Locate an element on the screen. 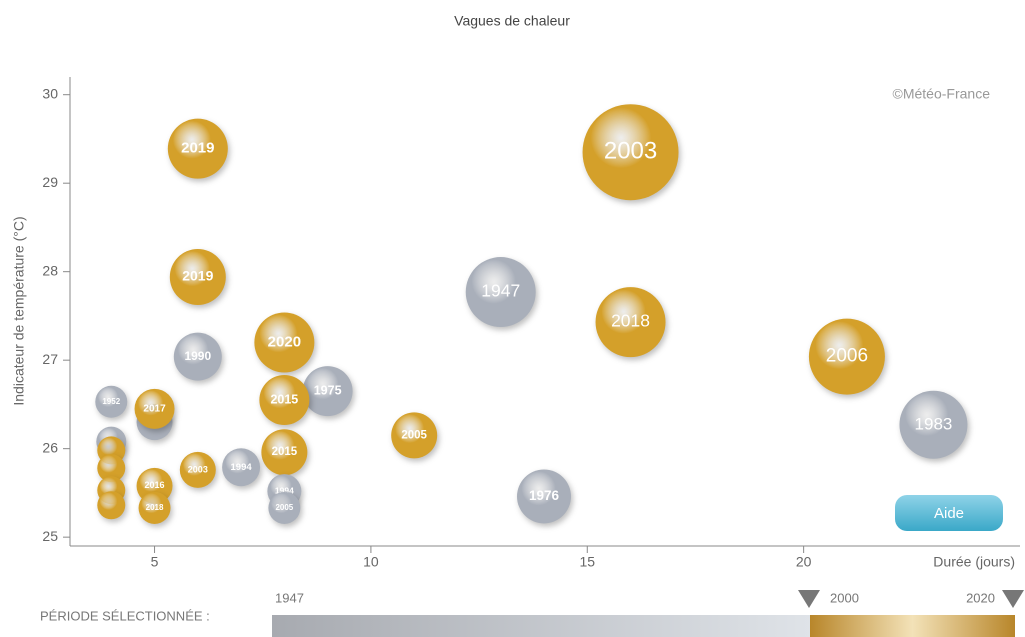  x-tick-label: 15 is located at coordinates (587, 562).